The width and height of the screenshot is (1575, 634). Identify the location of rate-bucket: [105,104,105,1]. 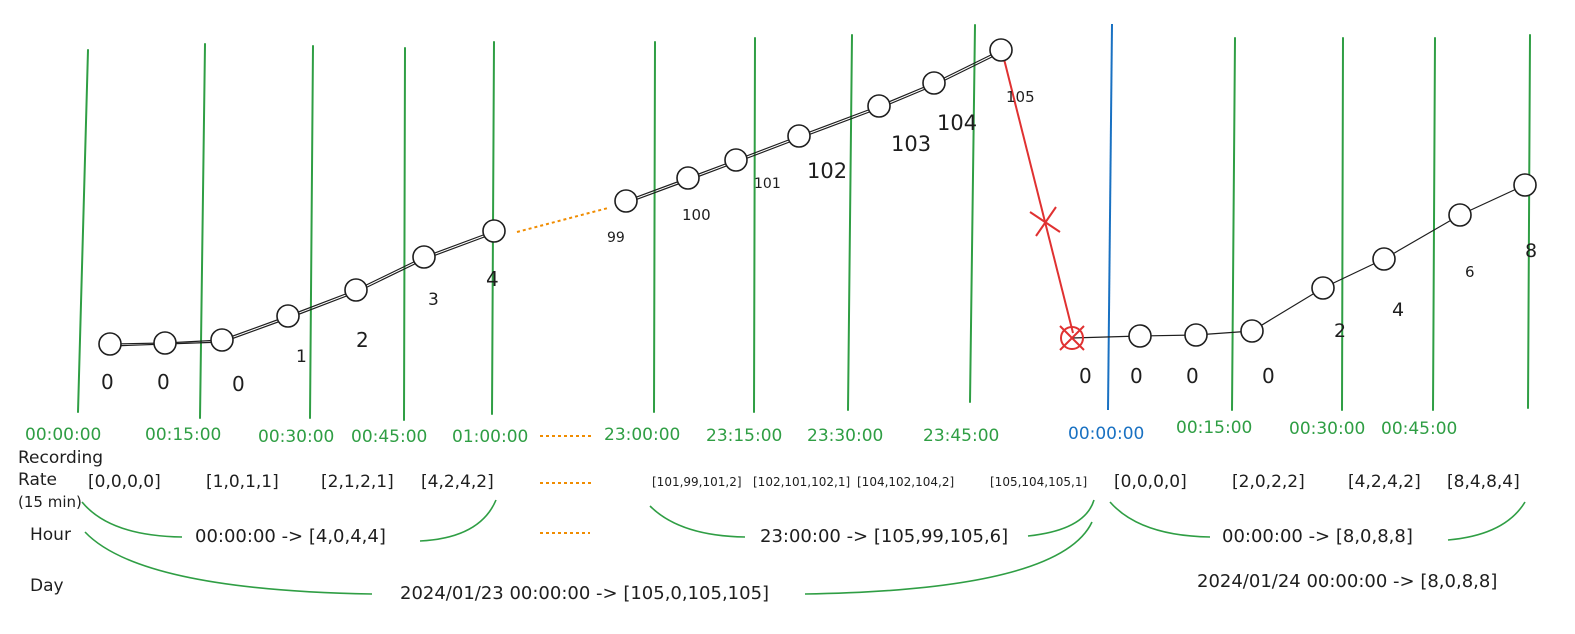
(1039, 482).